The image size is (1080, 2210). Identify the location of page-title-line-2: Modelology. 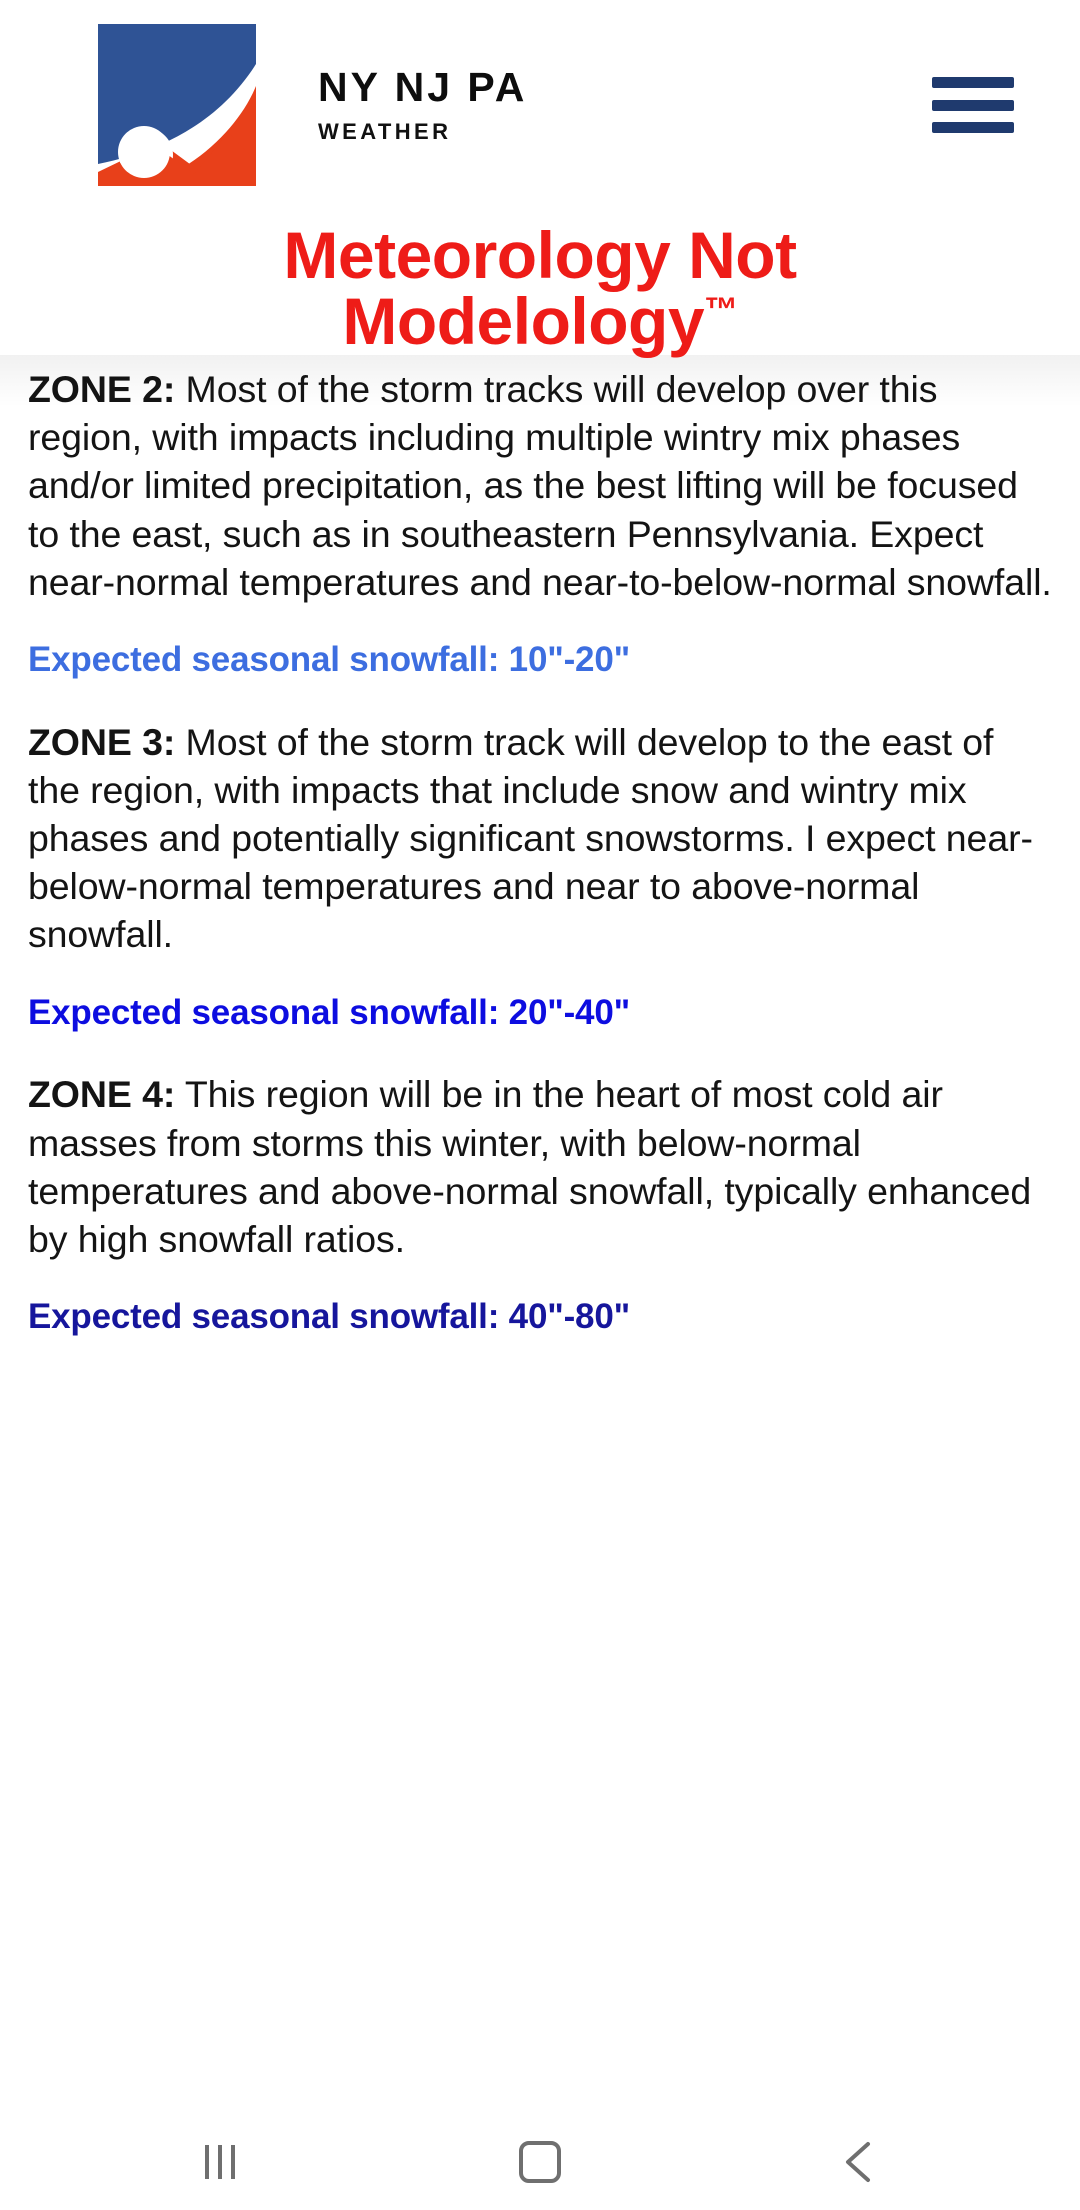
(523, 321).